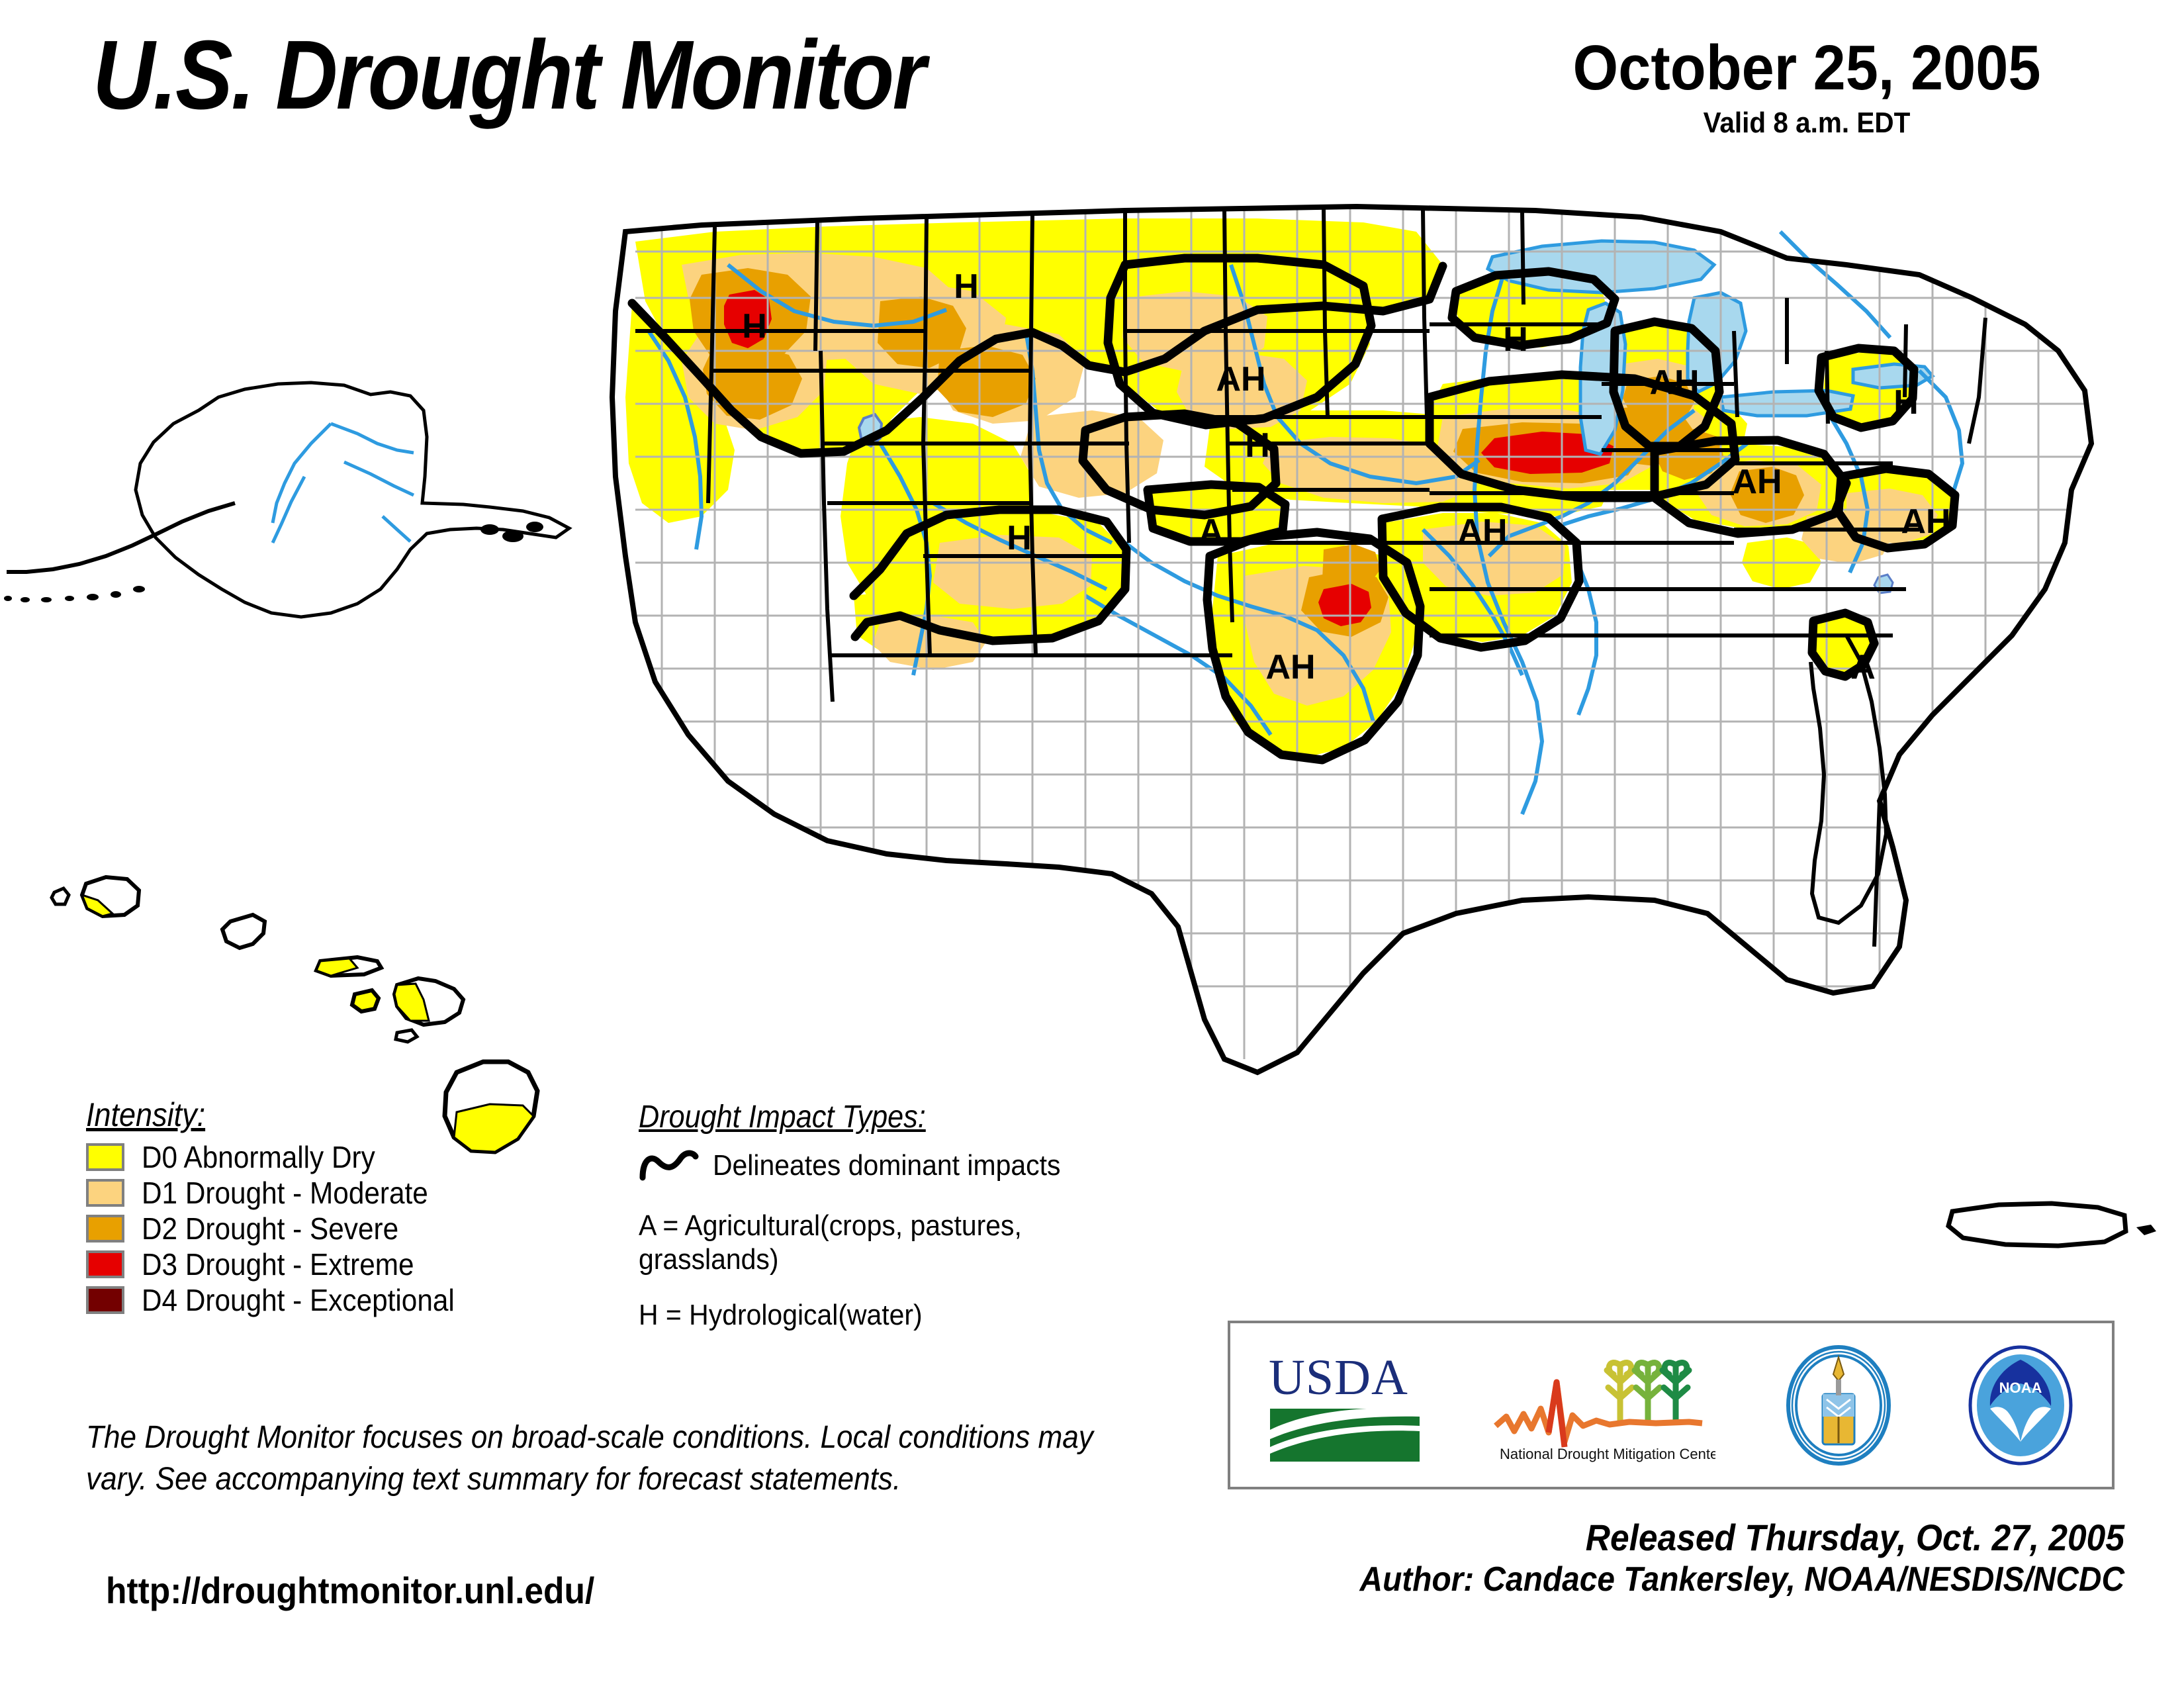  Describe the element at coordinates (1604, 1410) in the screenshot. I see `ndmc-logo-svg: National Drought Mitigation Center` at that location.